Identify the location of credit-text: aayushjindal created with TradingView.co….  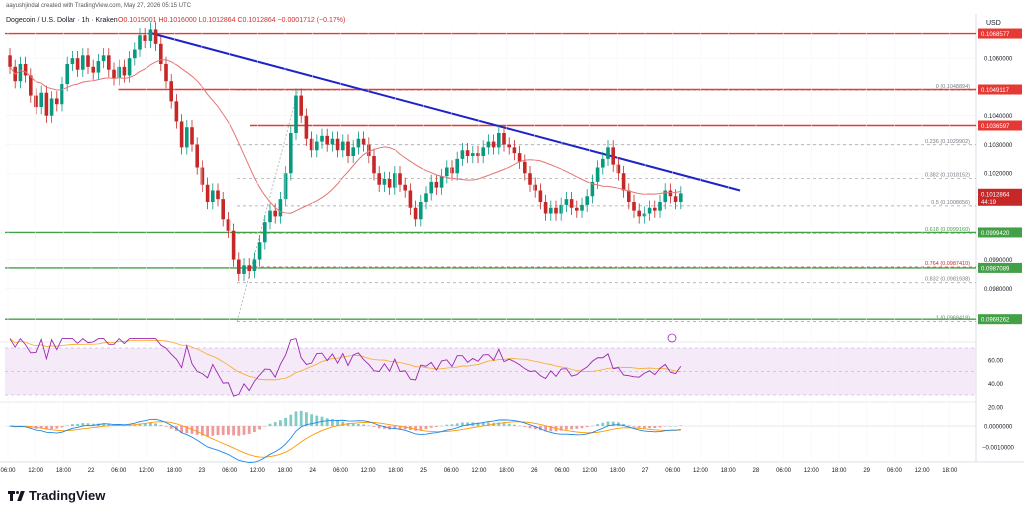
(98, 6).